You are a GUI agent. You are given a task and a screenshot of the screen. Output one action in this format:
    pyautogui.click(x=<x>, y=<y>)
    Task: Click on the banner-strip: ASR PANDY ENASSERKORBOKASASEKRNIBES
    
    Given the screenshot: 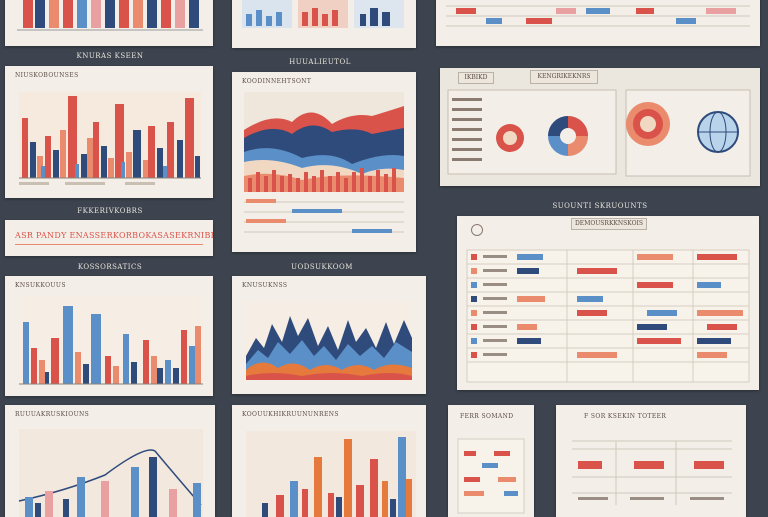 What is the action you would take?
    pyautogui.click(x=109, y=238)
    